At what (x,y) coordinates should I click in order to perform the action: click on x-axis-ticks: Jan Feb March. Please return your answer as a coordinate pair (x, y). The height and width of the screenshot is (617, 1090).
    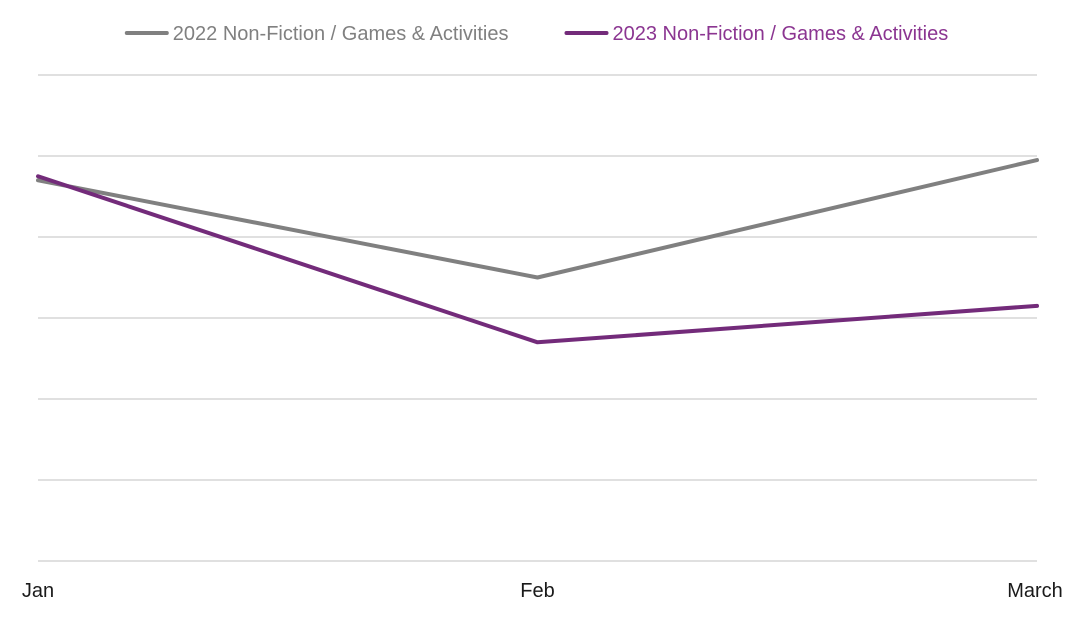
    Looking at the image, I should click on (542, 591).